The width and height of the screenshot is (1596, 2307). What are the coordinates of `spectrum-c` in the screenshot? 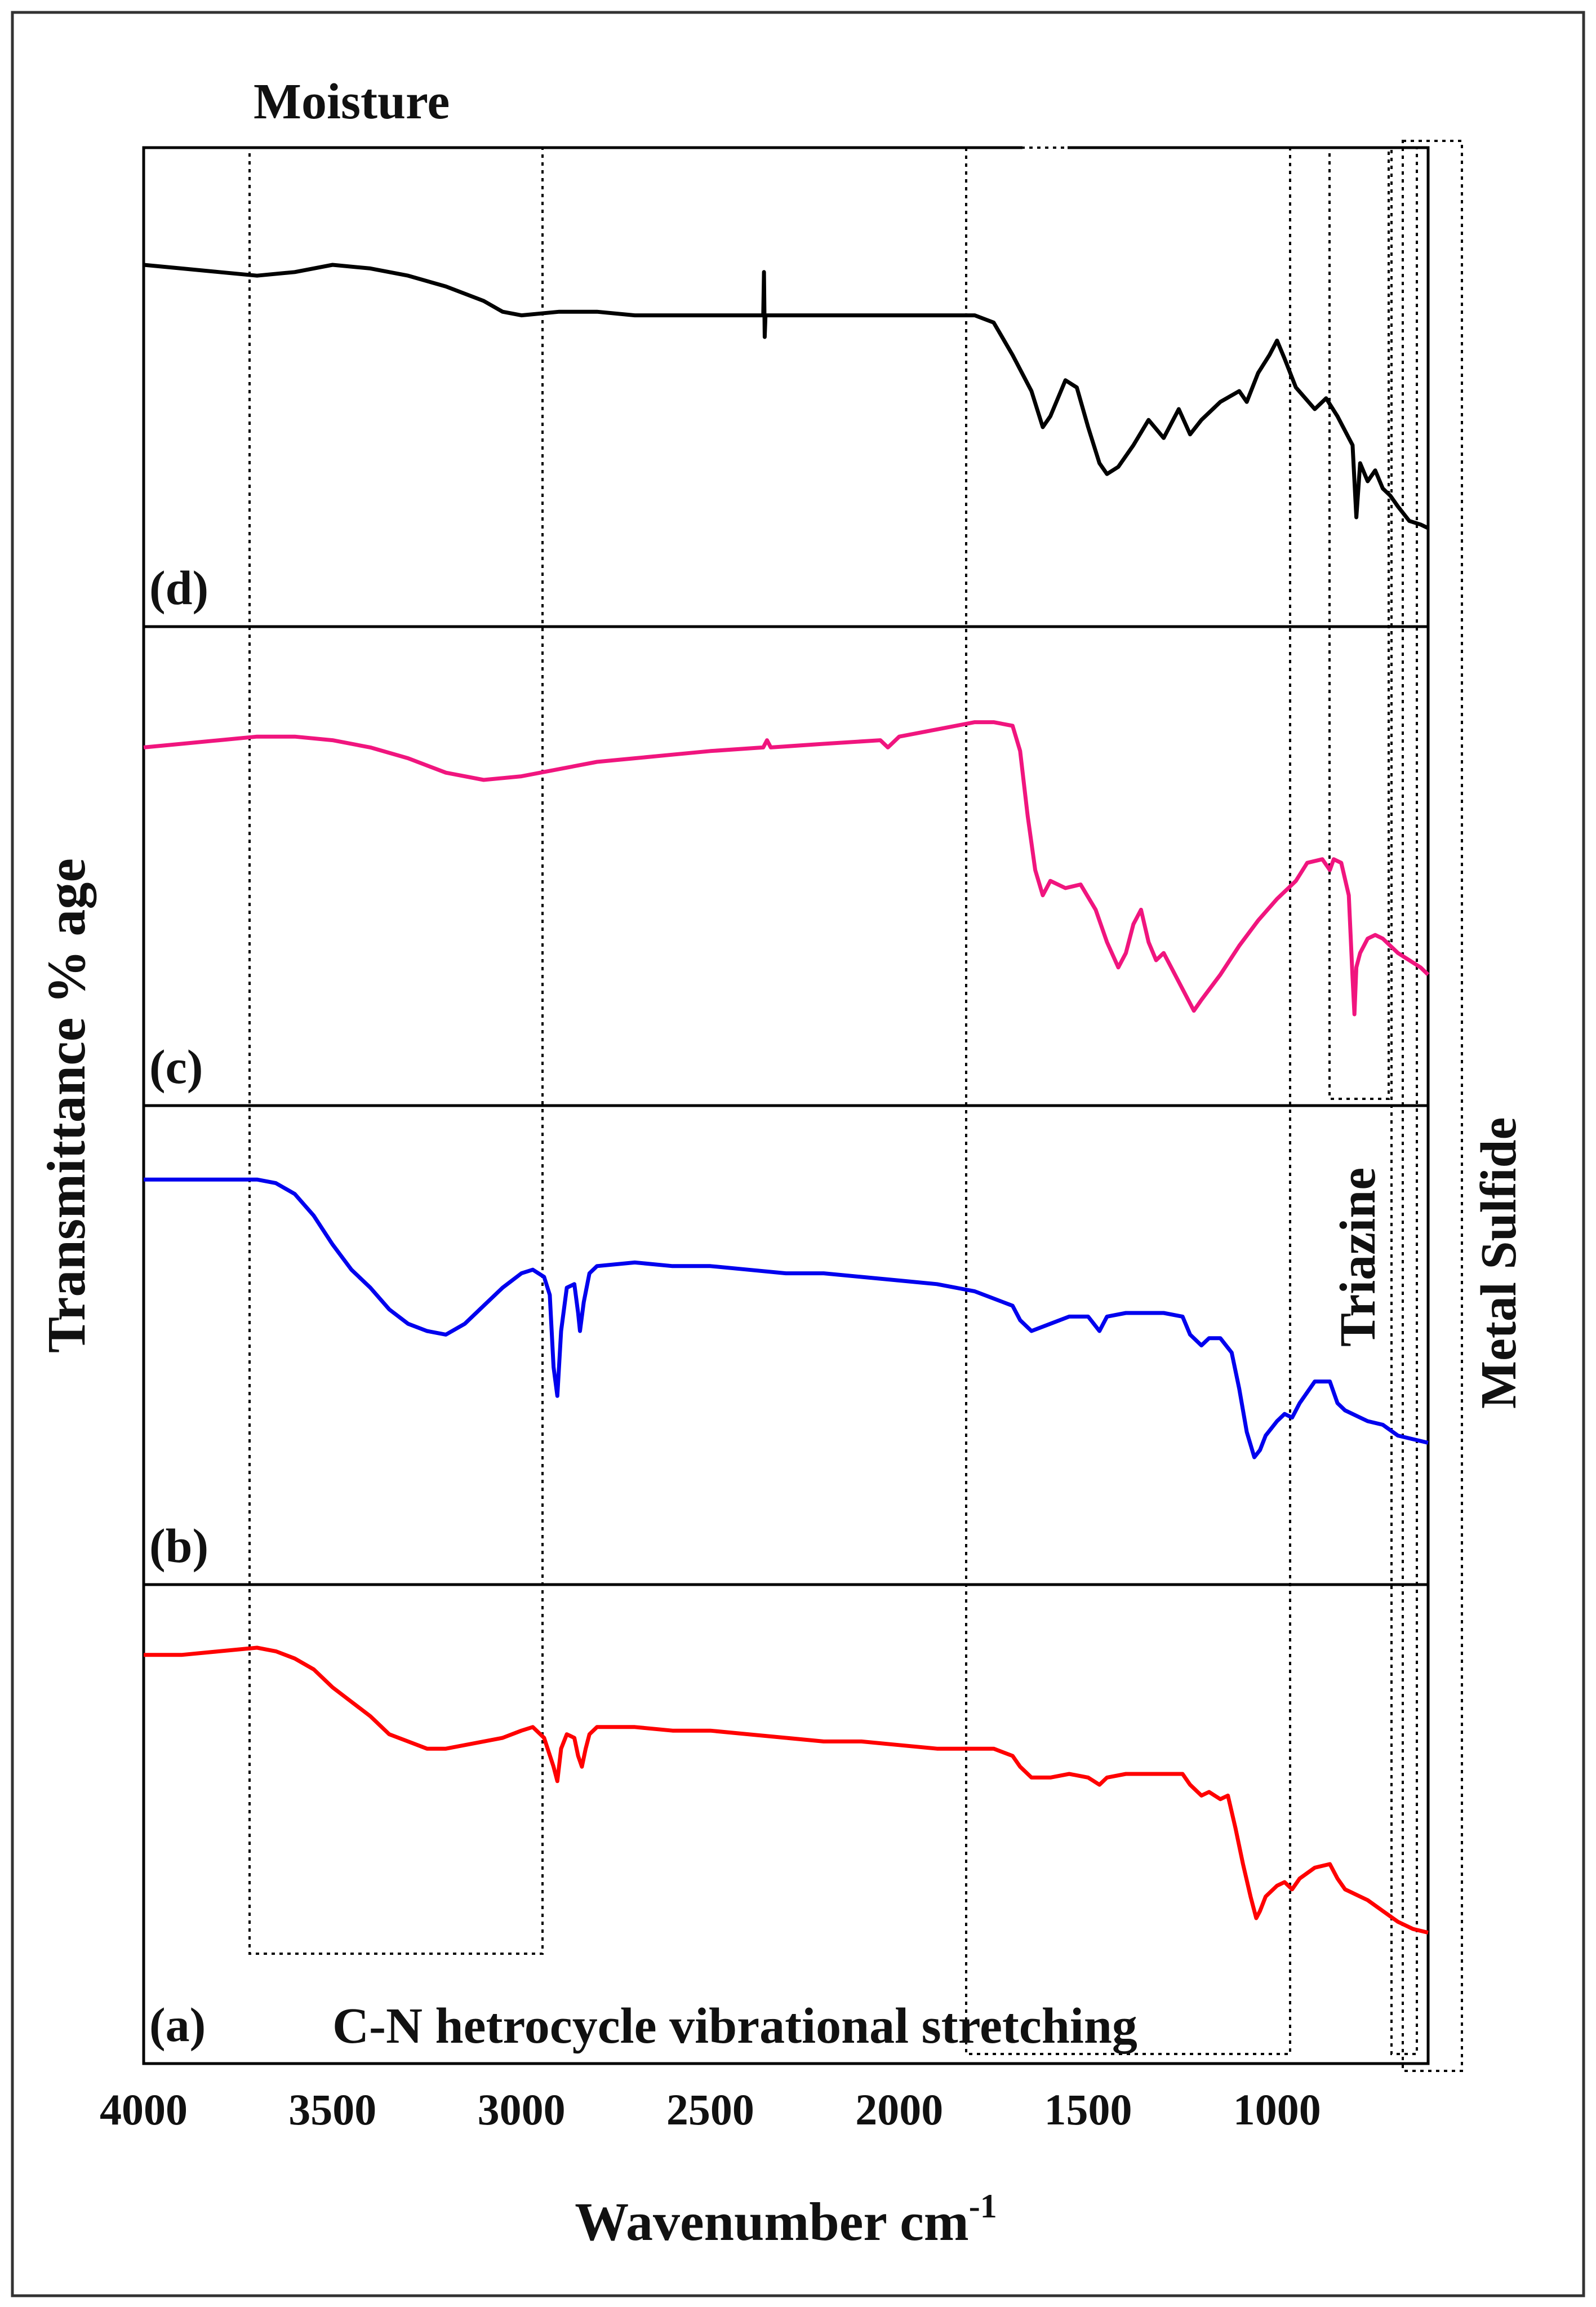 It's located at (787, 868).